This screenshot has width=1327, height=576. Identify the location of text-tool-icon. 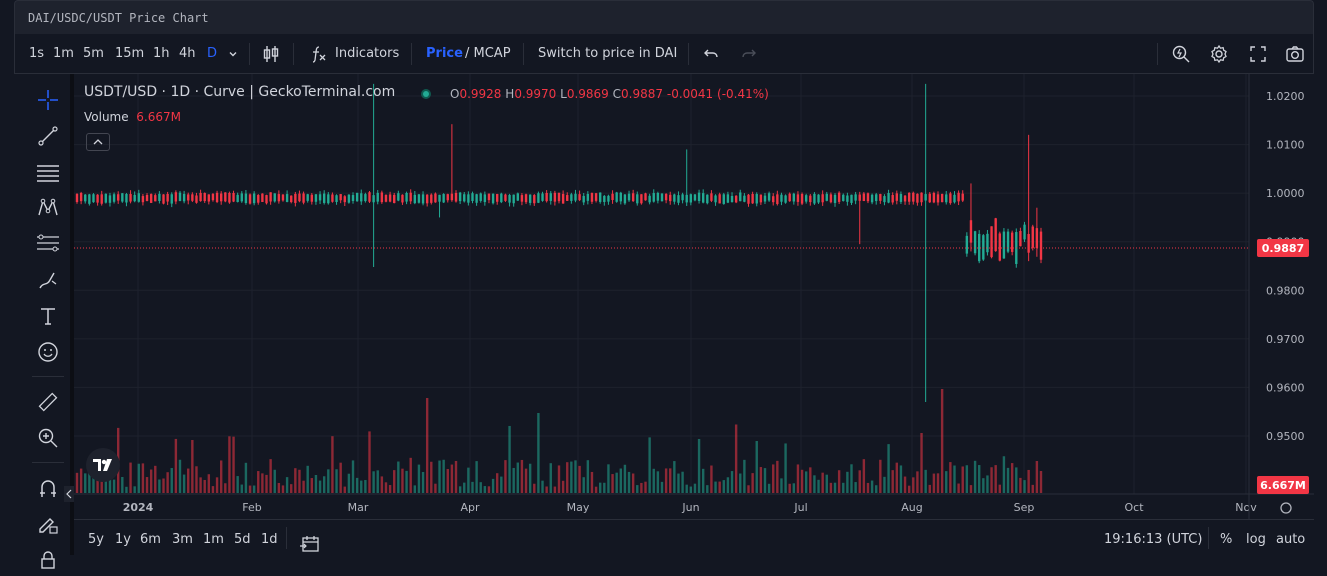
(48, 316).